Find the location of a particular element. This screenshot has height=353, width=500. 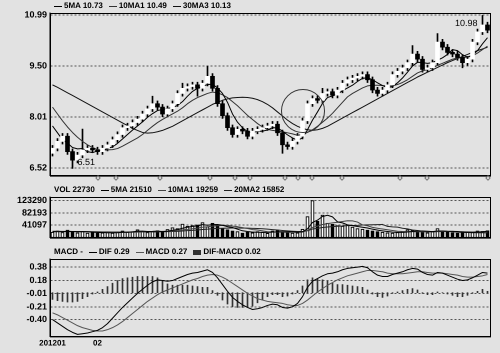

legend-label: DIF-MACD 0.02 is located at coordinates (232, 252).